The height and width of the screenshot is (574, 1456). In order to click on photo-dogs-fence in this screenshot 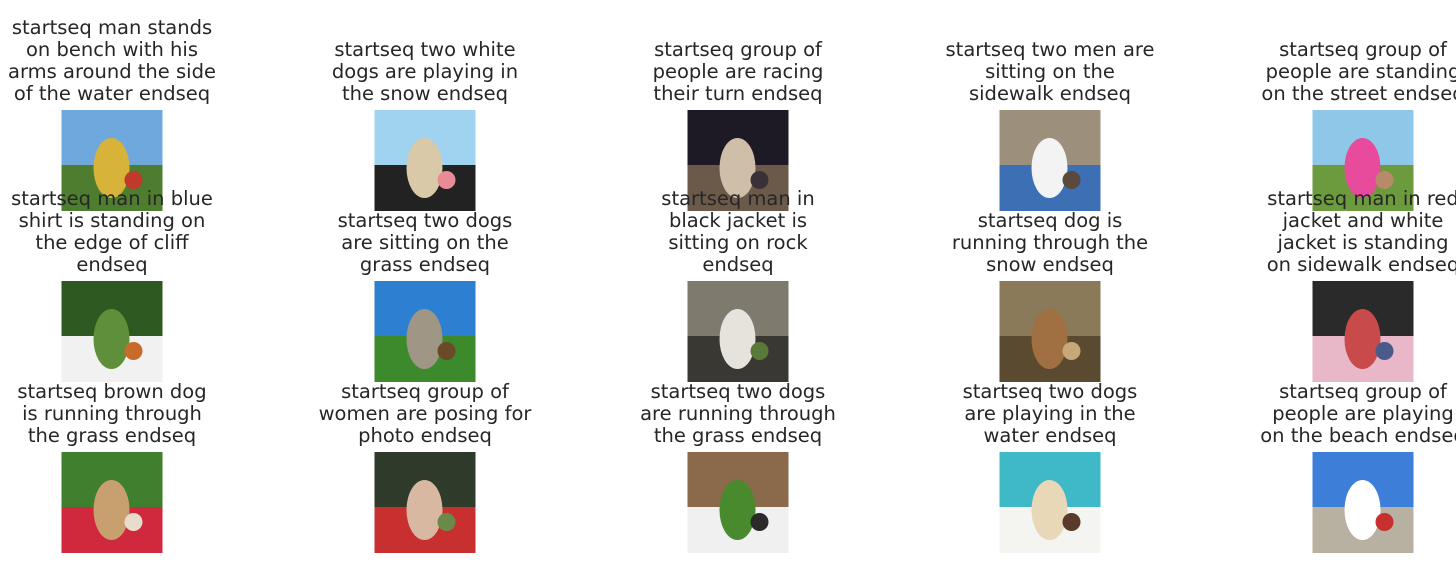, I will do `click(738, 502)`.